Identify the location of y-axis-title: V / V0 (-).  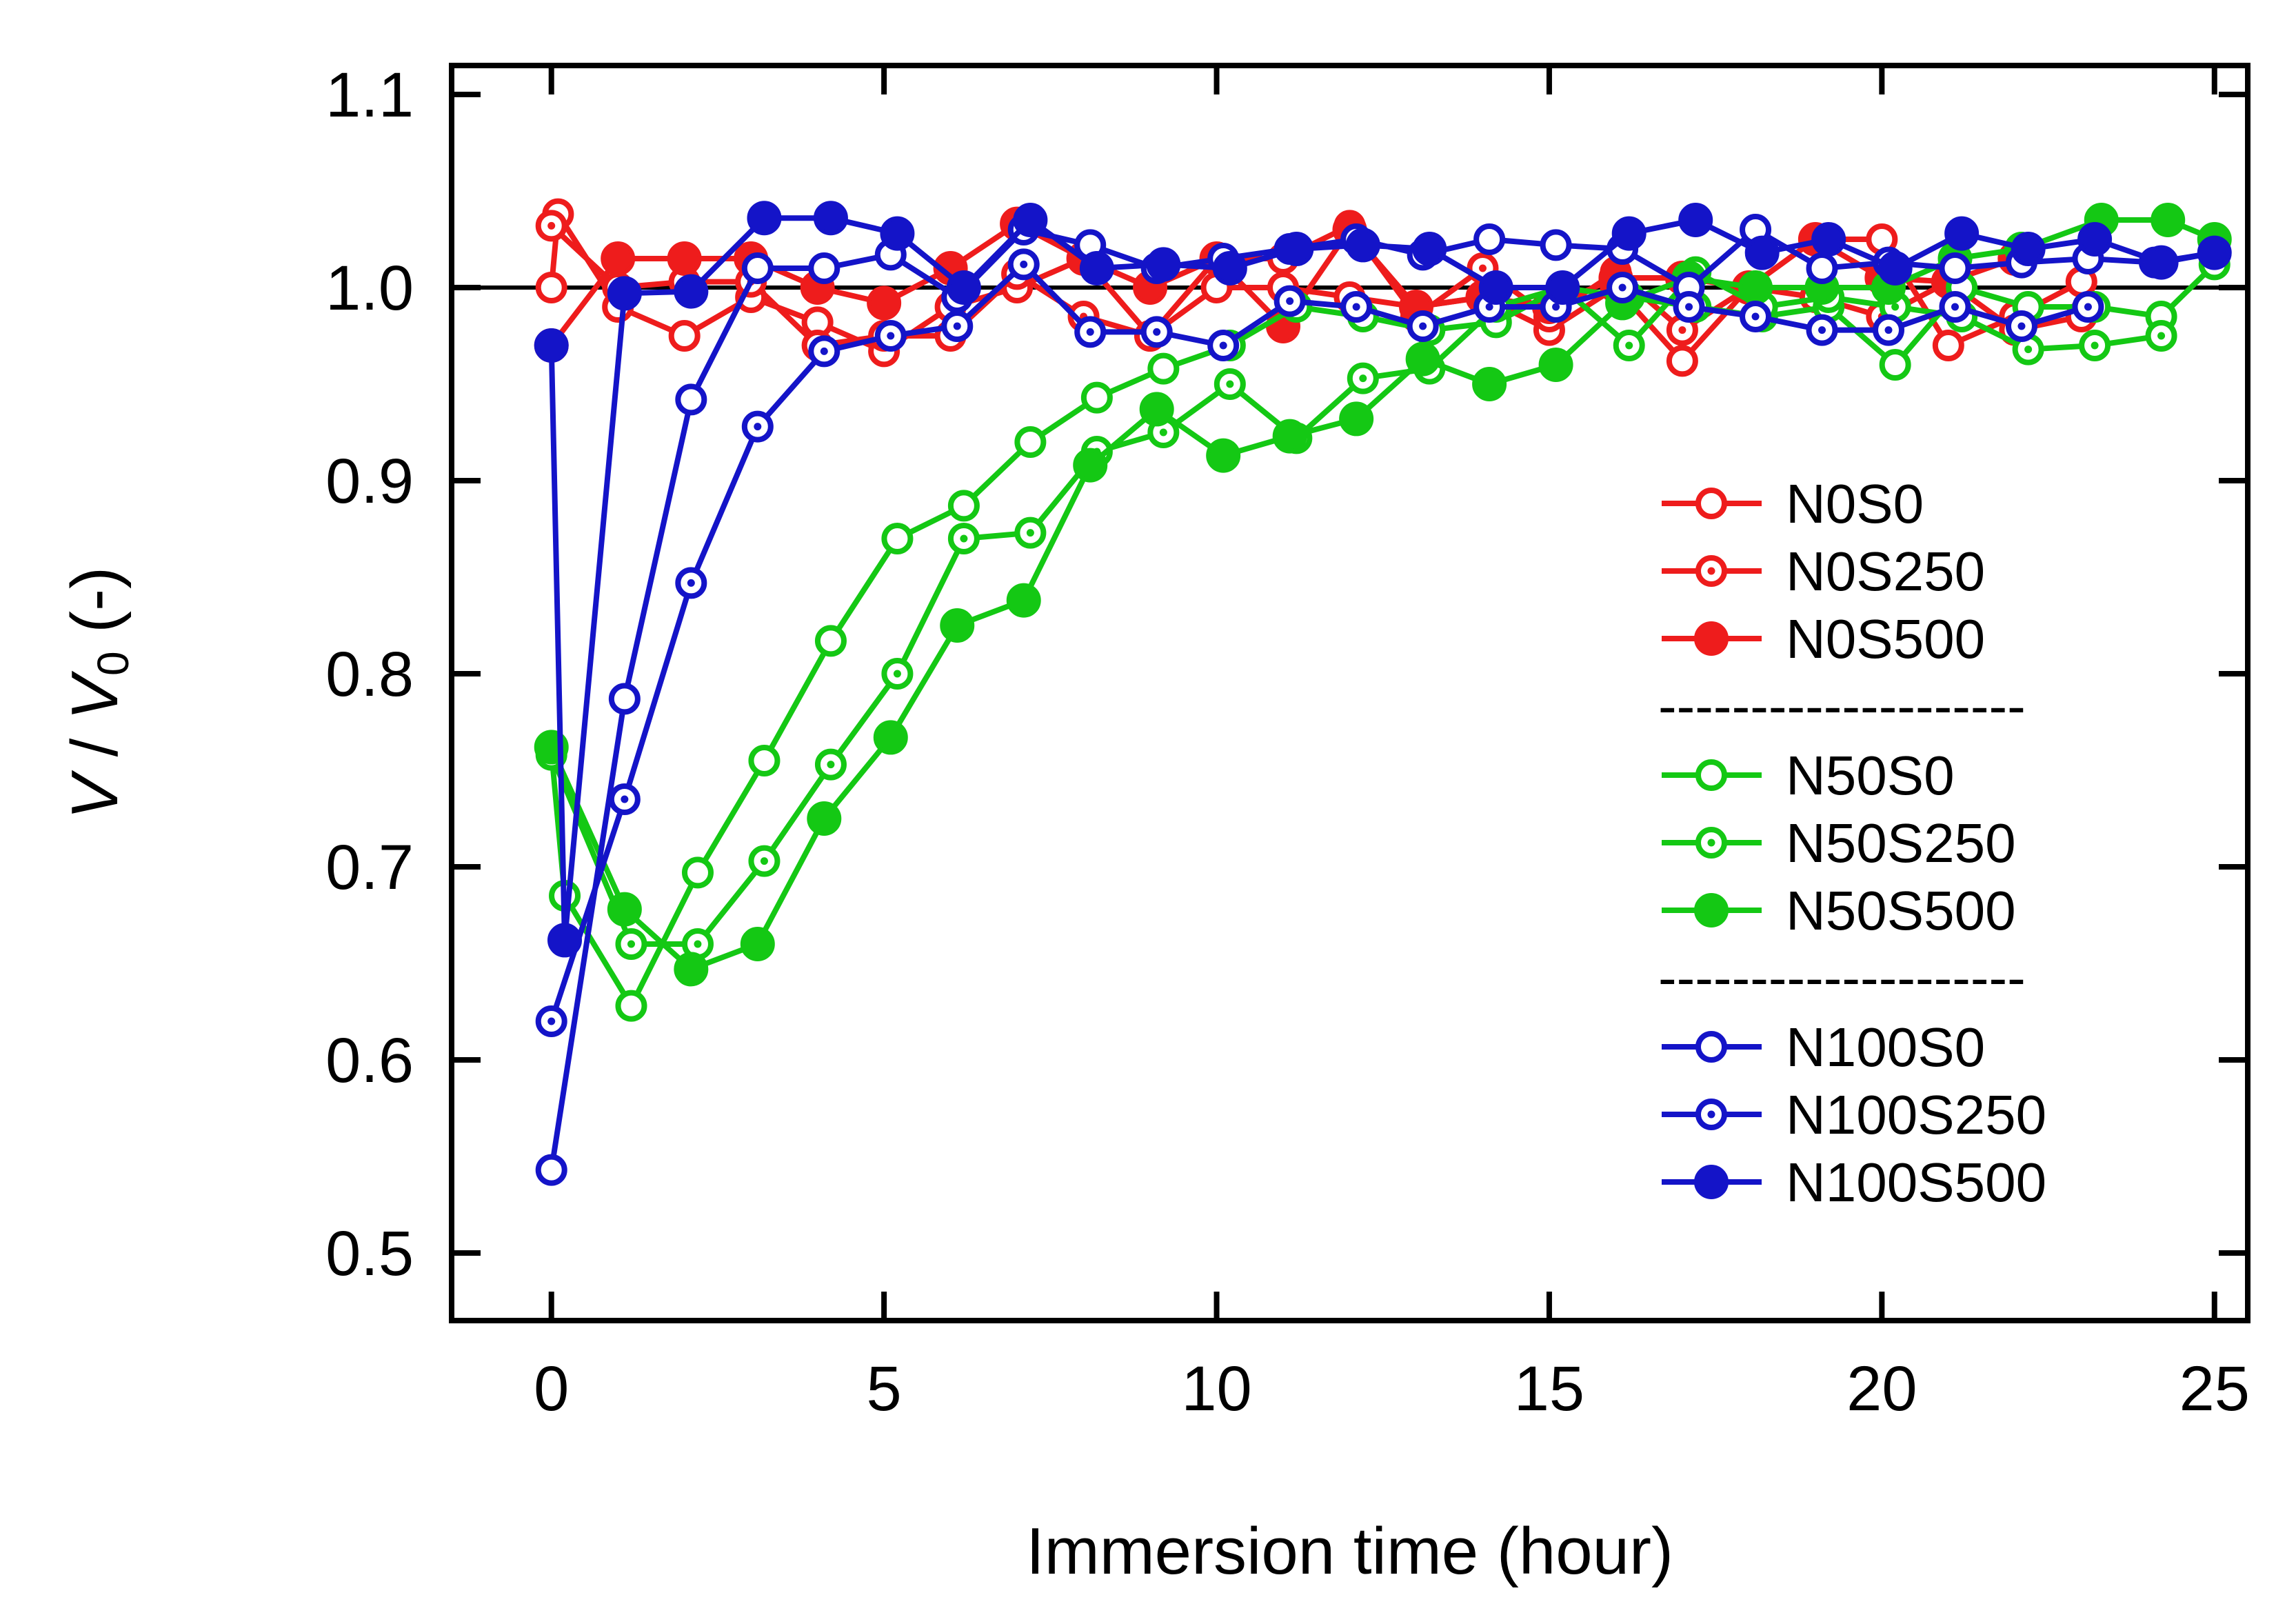
(98, 693).